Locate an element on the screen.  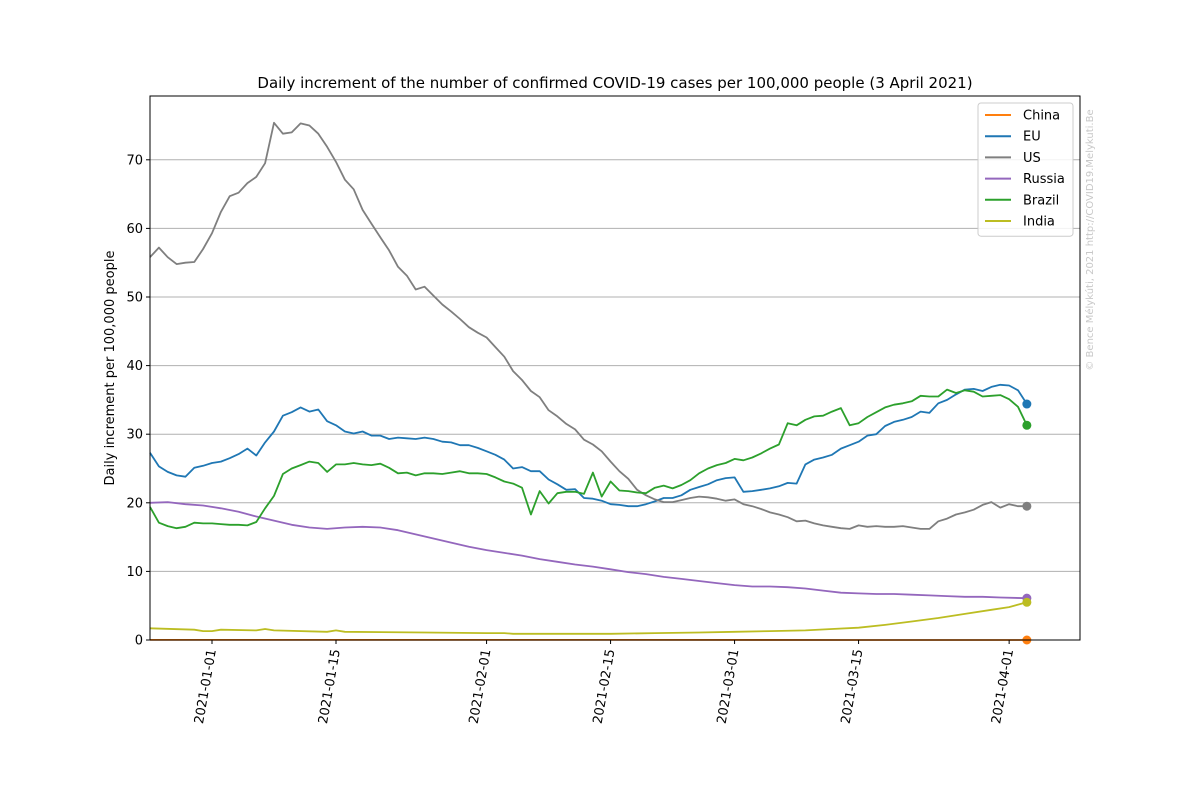
y-tick-label: 10 is located at coordinates (134, 572).